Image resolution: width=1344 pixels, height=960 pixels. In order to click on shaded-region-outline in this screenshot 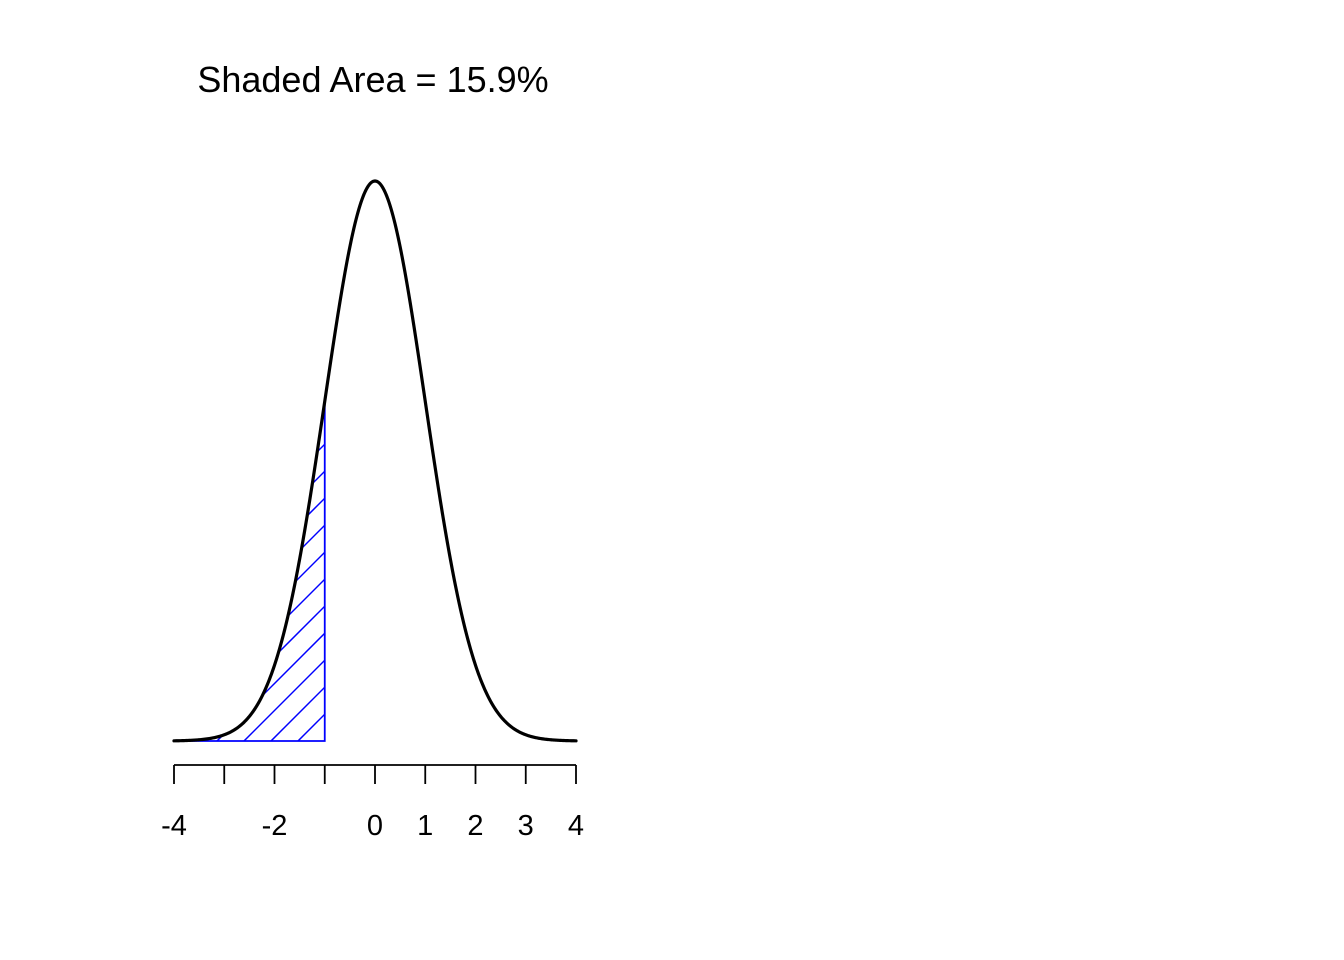, I will do `click(249, 571)`.